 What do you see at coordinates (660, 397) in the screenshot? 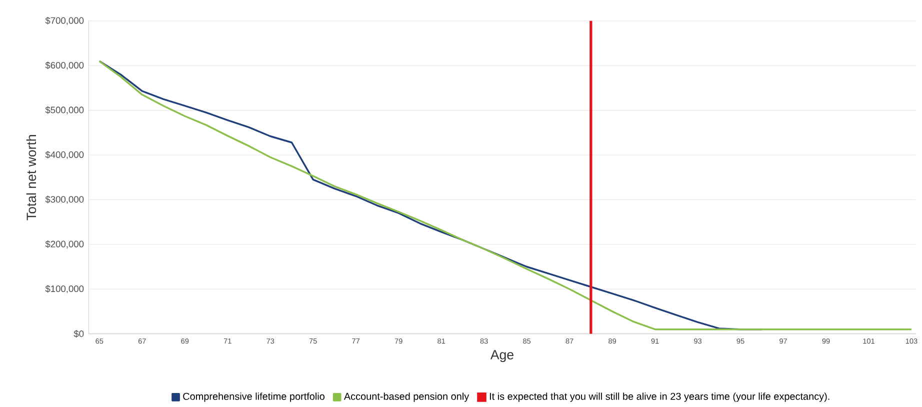
I see `legend-label: It is expected that you will still be alive in 23 years time (your life expectancy).` at bounding box center [660, 397].